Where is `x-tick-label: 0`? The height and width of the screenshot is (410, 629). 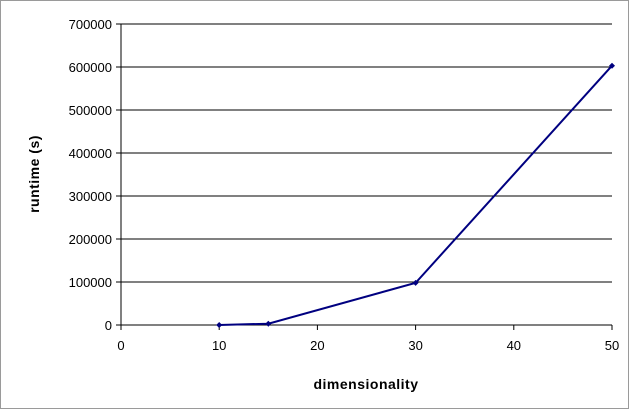 x-tick-label: 0 is located at coordinates (120, 345).